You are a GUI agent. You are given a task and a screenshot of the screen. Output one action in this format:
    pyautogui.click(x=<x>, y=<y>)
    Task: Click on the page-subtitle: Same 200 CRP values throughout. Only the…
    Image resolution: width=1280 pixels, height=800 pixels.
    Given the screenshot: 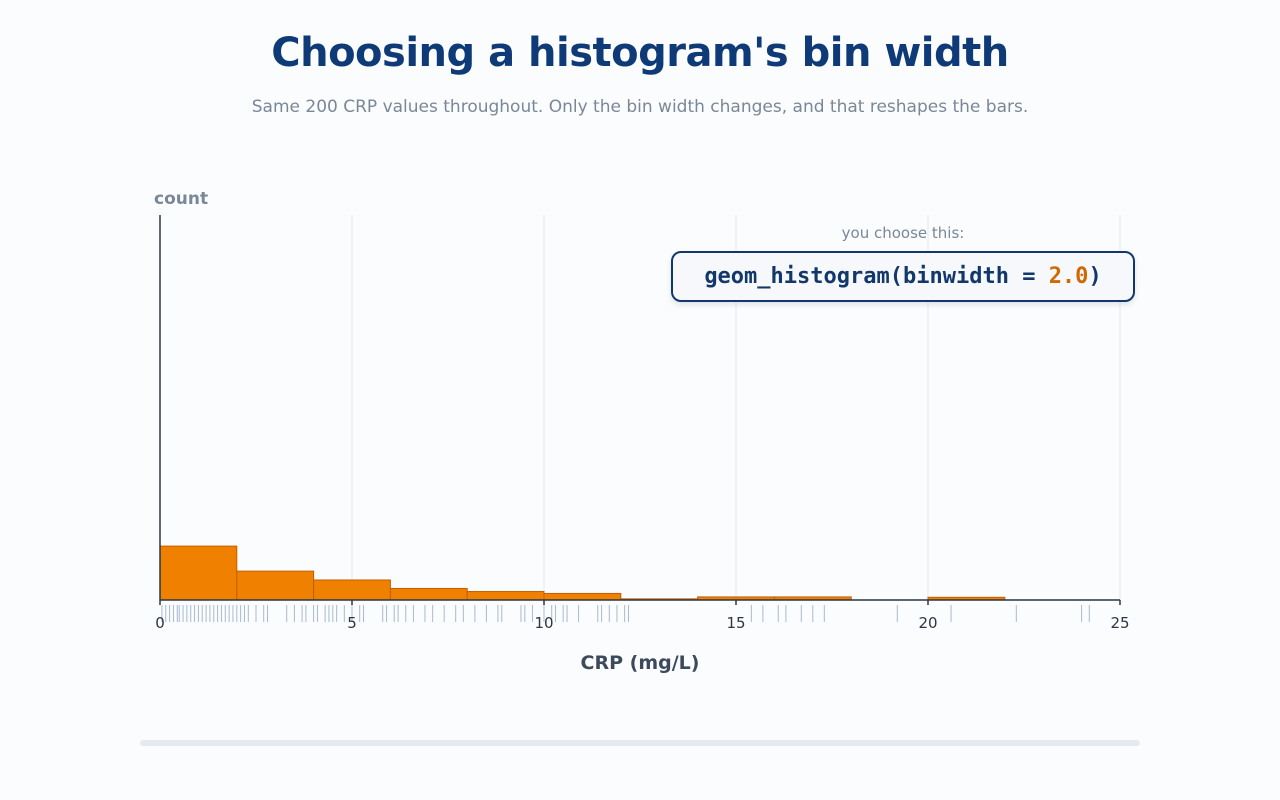 What is the action you would take?
    pyautogui.click(x=640, y=107)
    